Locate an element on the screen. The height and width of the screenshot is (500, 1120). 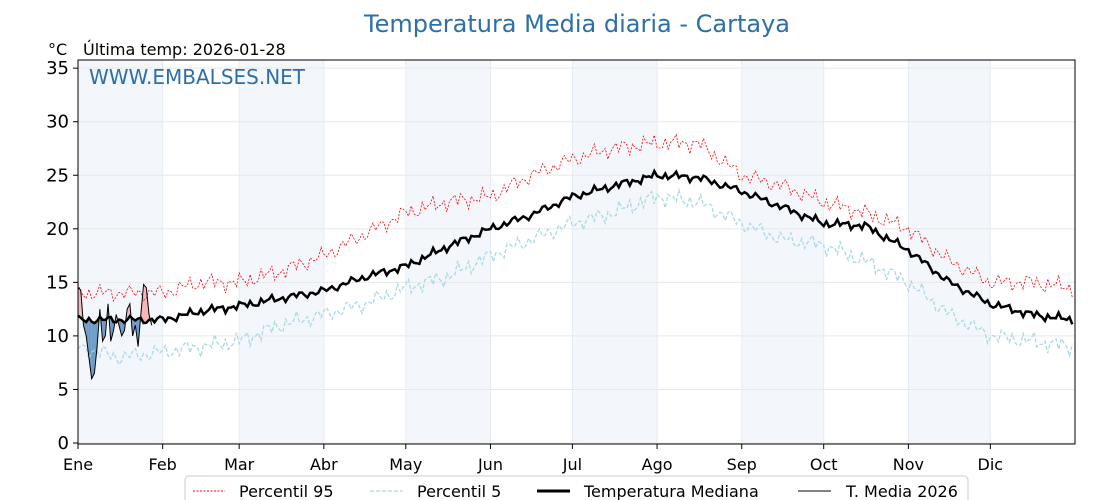
x-tick-label: Abr is located at coordinates (324, 464).